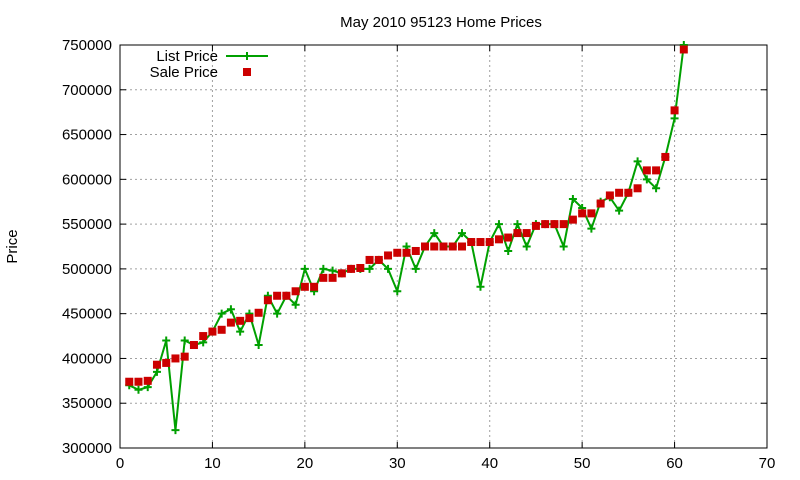 This screenshot has height=480, width=800. I want to click on x-tick-label: 60, so click(674, 463).